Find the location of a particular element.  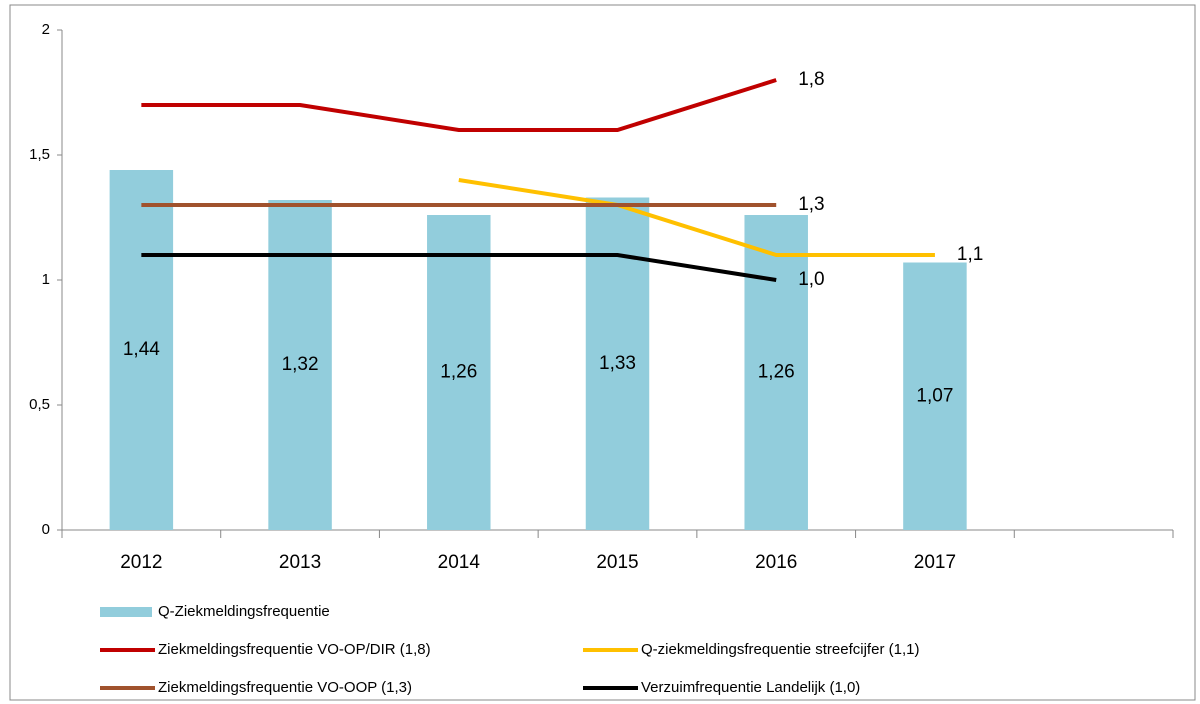

legend-label: Ziekmeldingsfrequentie VO-OP/DIR (1,8) is located at coordinates (294, 649).